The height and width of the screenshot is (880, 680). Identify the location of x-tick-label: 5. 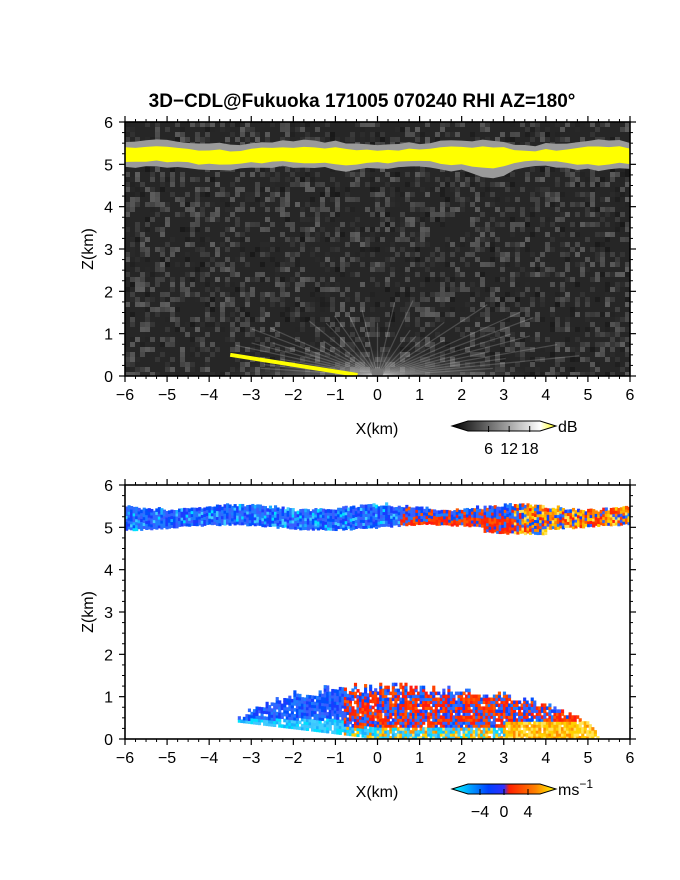
(587, 395).